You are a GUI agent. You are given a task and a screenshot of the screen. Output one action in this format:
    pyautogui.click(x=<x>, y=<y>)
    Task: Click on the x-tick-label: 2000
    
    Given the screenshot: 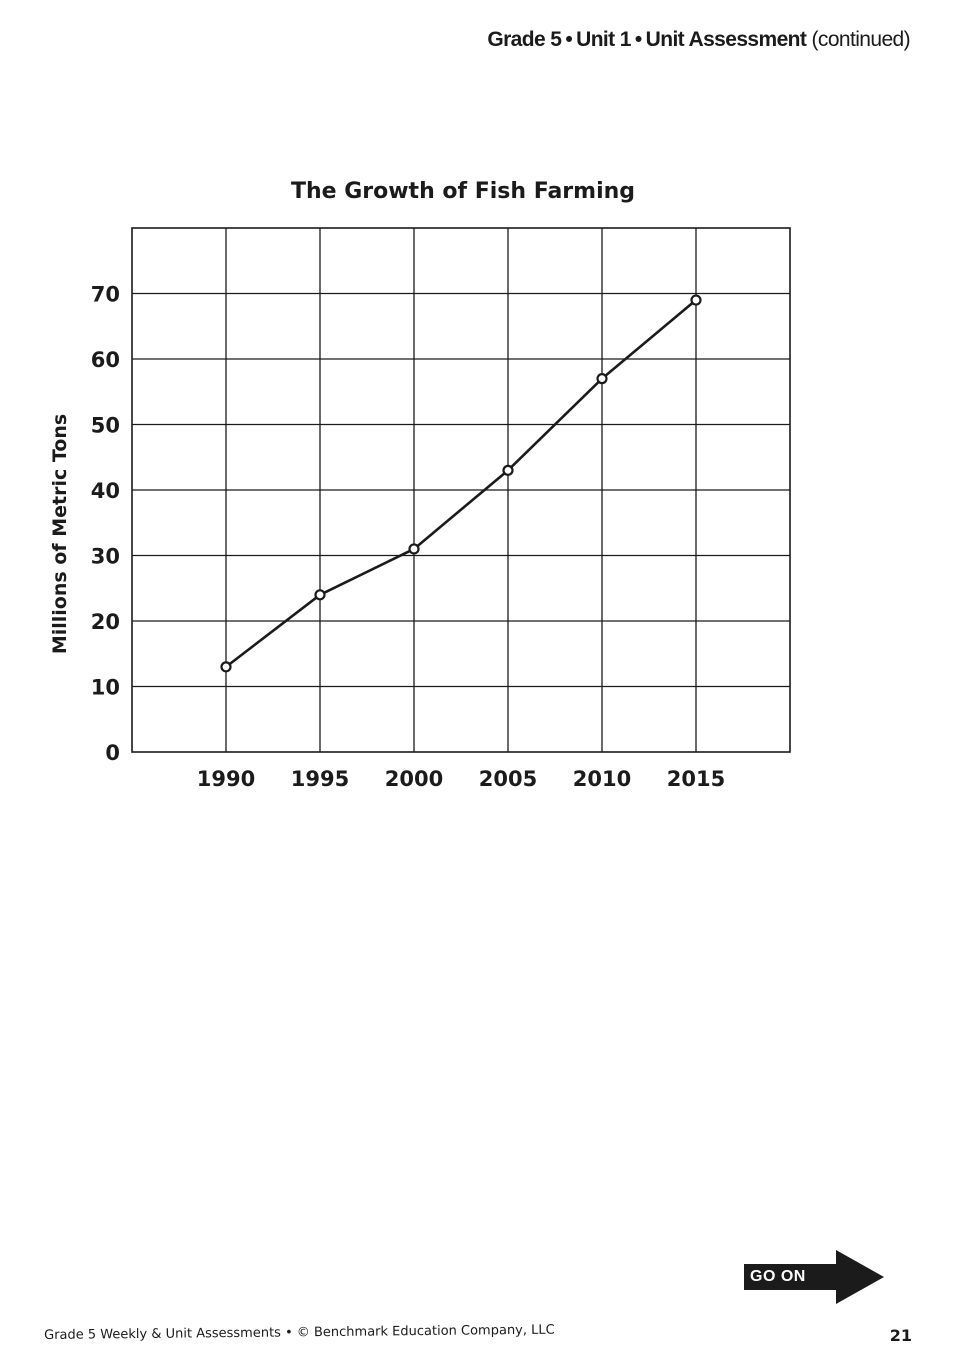 What is the action you would take?
    pyautogui.click(x=414, y=779)
    